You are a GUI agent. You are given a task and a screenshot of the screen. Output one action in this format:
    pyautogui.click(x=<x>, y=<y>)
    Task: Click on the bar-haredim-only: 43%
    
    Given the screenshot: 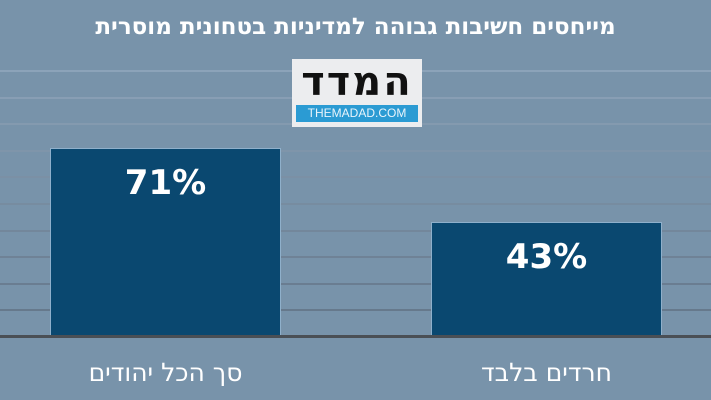 What is the action you would take?
    pyautogui.click(x=546, y=279)
    